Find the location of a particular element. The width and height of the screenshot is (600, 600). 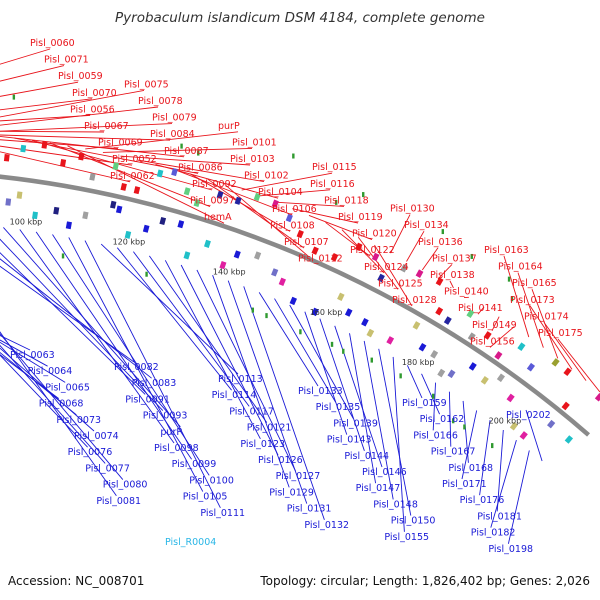

reverse-gene-label: Pisl_0168 is located at coordinates (470, 468).